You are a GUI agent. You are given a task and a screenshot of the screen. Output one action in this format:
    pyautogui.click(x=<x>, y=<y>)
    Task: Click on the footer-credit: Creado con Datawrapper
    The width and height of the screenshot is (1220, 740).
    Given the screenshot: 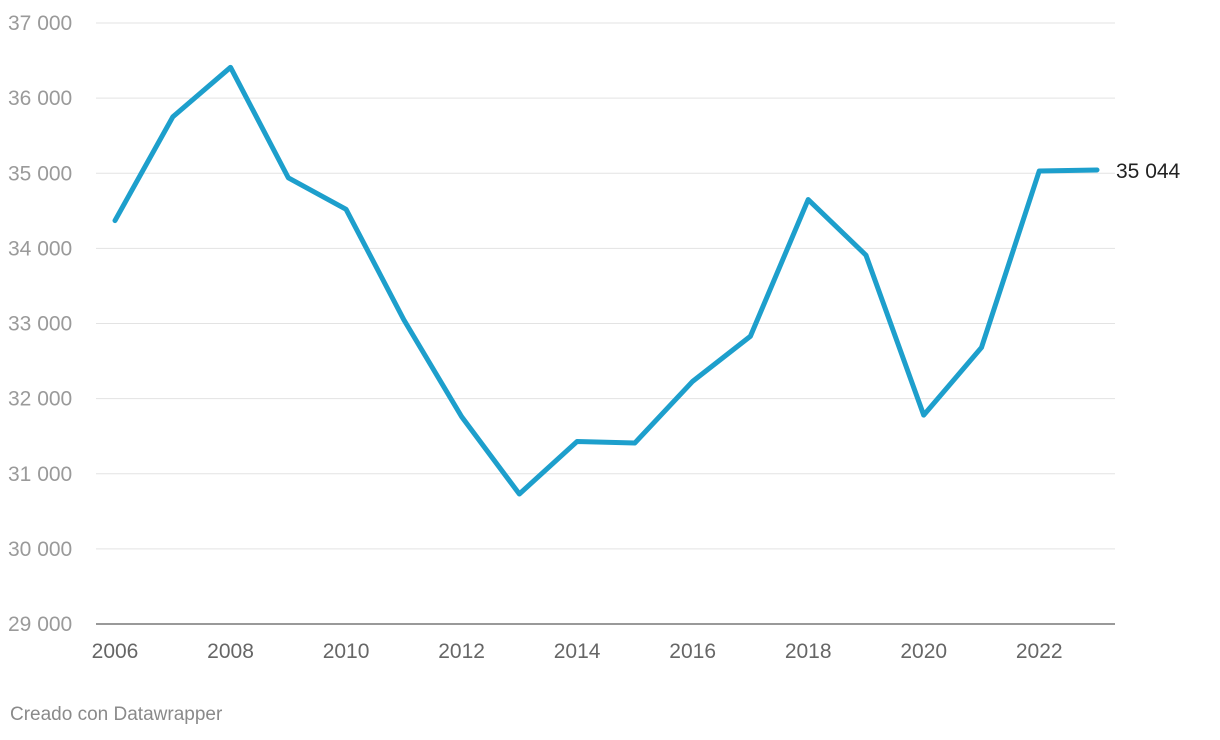 What is the action you would take?
    pyautogui.click(x=116, y=714)
    